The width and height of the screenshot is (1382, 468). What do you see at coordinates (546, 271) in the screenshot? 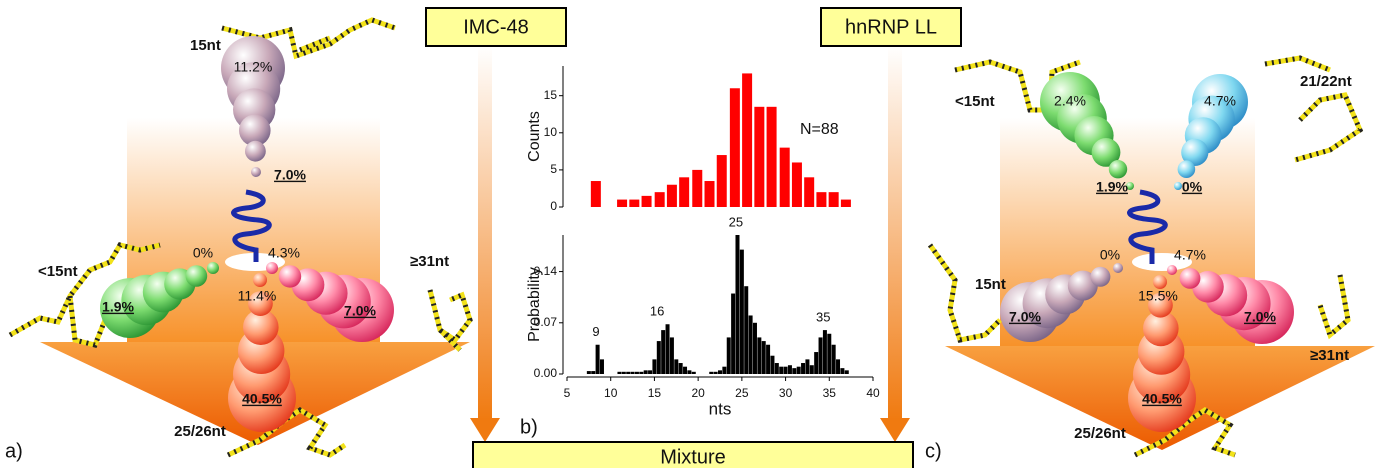
I see `y-tick-label: 0.14` at bounding box center [546, 271].